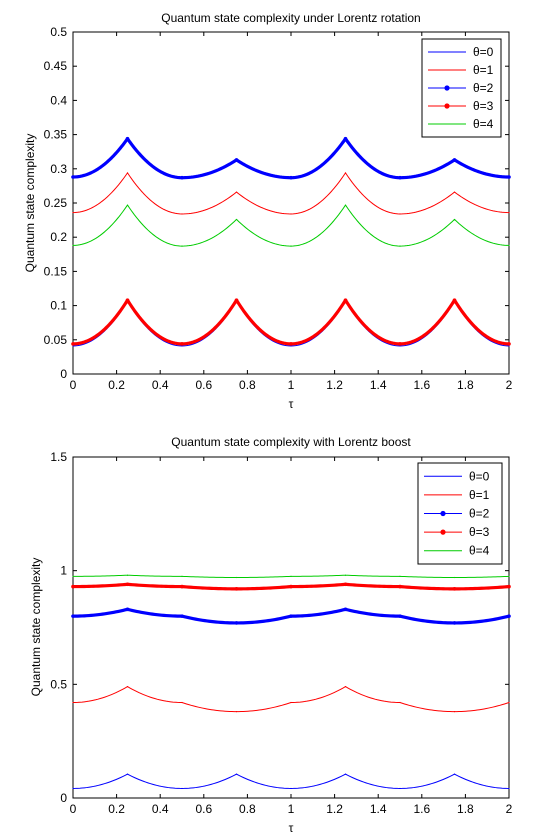 Image resolution: width=560 pixels, height=840 pixels. What do you see at coordinates (73, 809) in the screenshot?
I see `x-tick-label: 0` at bounding box center [73, 809].